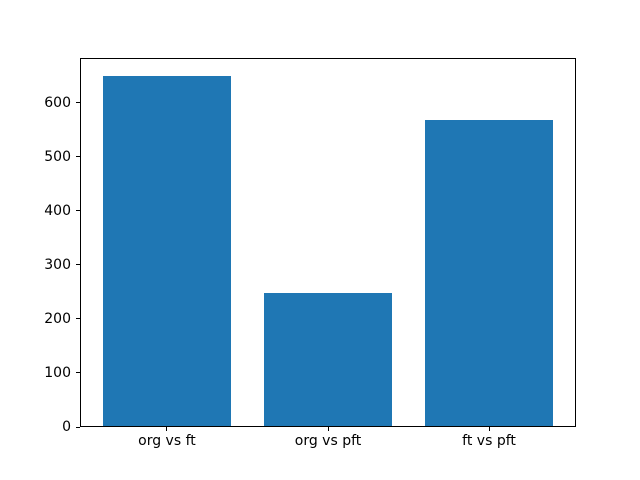 This screenshot has height=480, width=640. Describe the element at coordinates (57, 318) in the screenshot. I see `y-tick-label: 200` at that location.